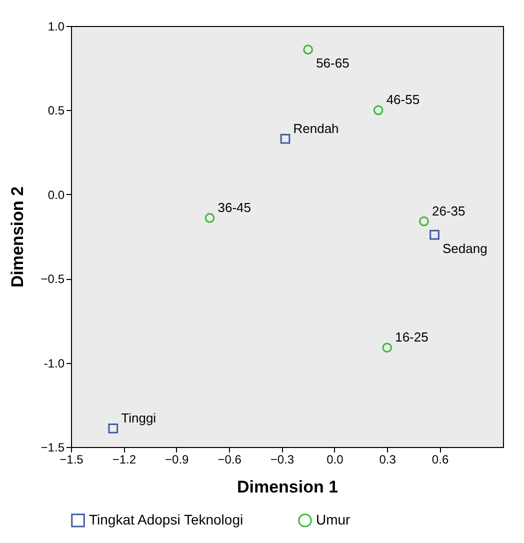 Image resolution: width=524 pixels, height=543 pixels. I want to click on x-tick-label: 0.6, so click(440, 459).